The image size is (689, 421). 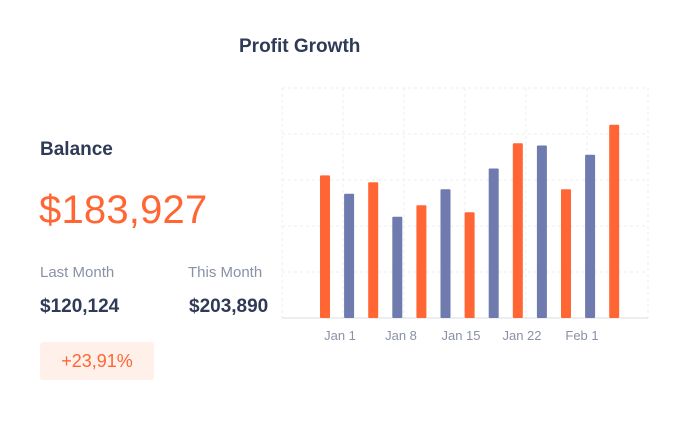 I want to click on balance-label: Balance, so click(x=76, y=149).